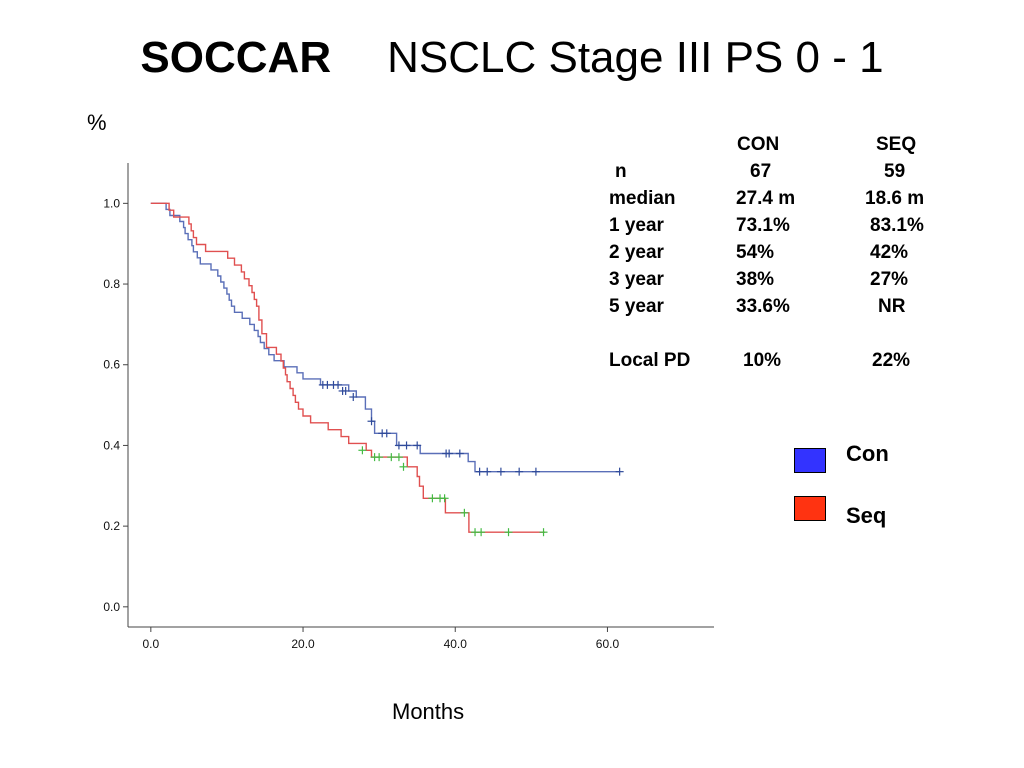  I want to click on title-rest: NSCLC Stage III PS 0 - 1, so click(635, 57).